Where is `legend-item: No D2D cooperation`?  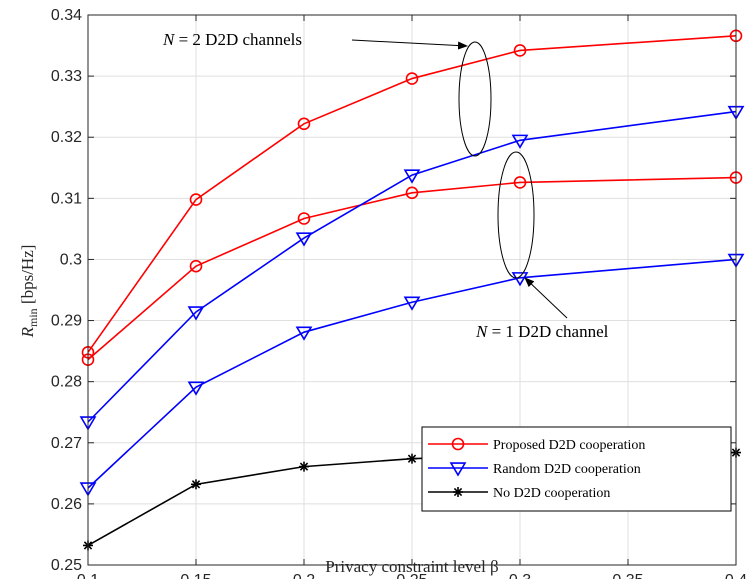 legend-item: No D2D cooperation is located at coordinates (519, 493).